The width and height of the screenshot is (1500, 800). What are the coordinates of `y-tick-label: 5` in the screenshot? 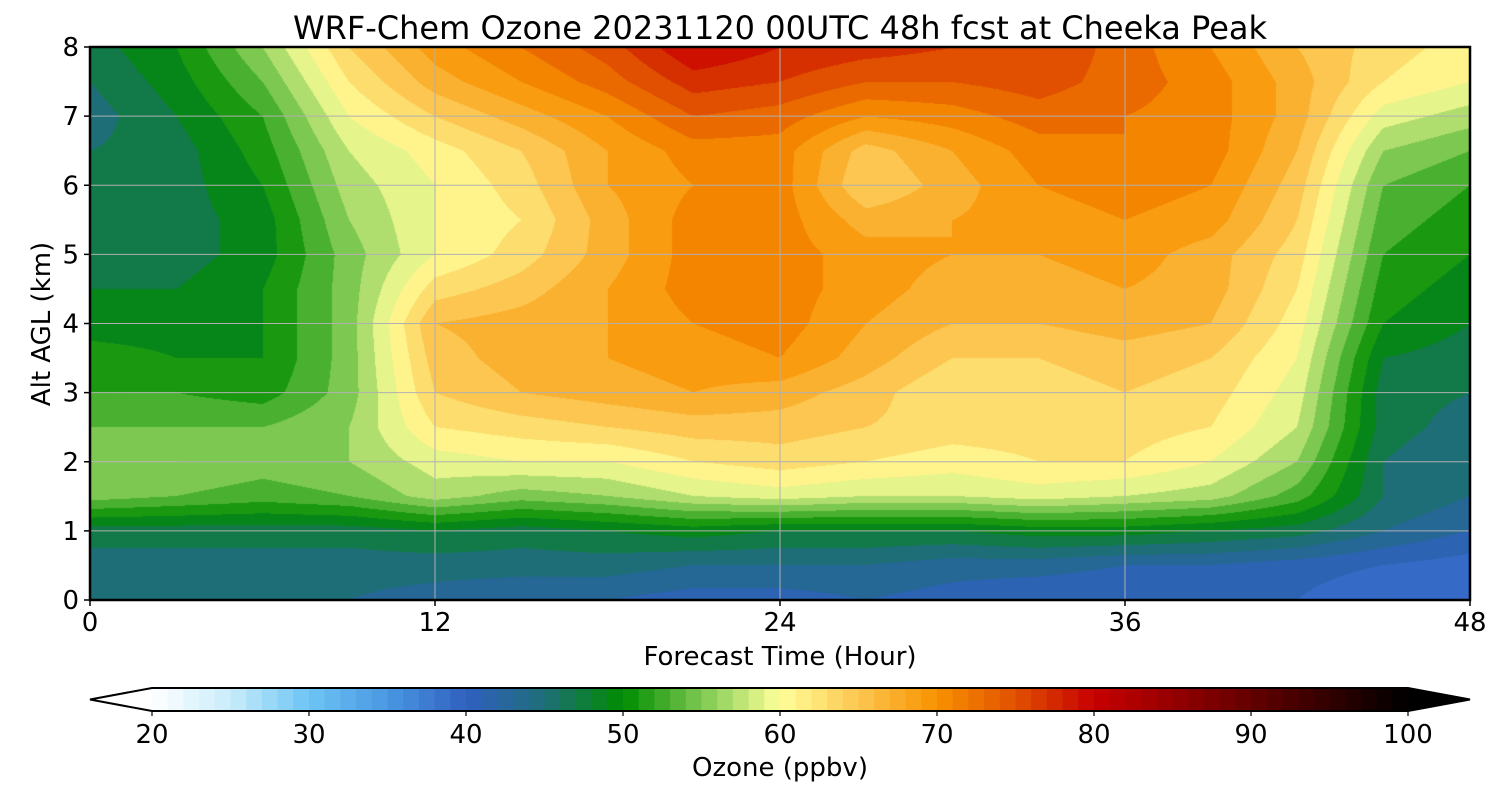 It's located at (70, 255).